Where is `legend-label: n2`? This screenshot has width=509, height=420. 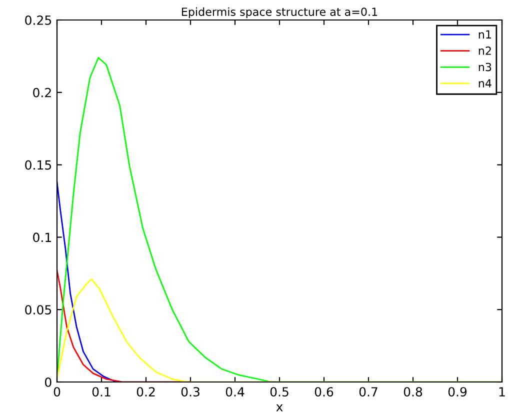 legend-label: n2 is located at coordinates (484, 50).